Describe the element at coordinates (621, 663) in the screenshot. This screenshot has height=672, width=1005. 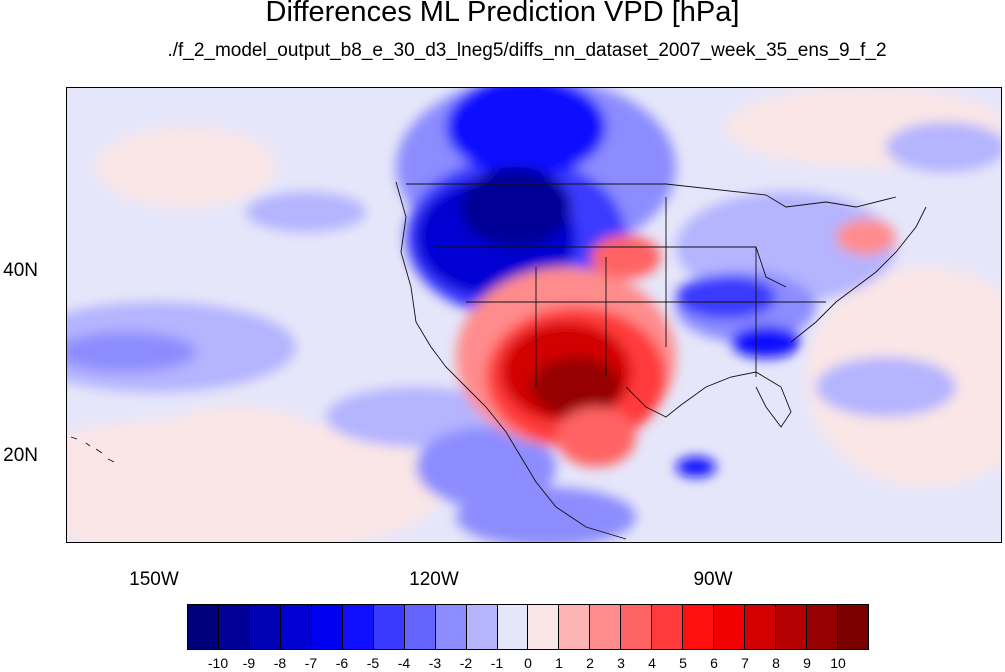
I see `colorbar-tick-label: 3` at that location.